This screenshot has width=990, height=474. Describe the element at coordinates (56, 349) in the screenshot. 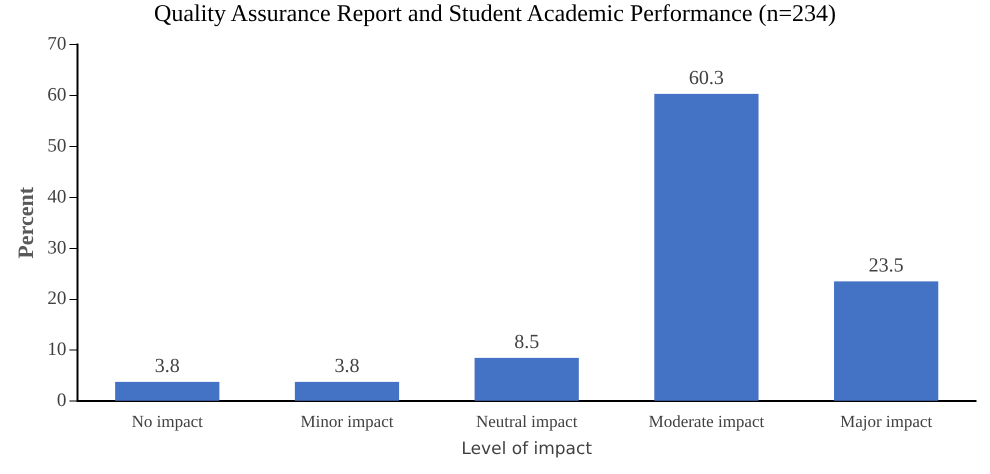

I see `y-tick-label: 10` at that location.